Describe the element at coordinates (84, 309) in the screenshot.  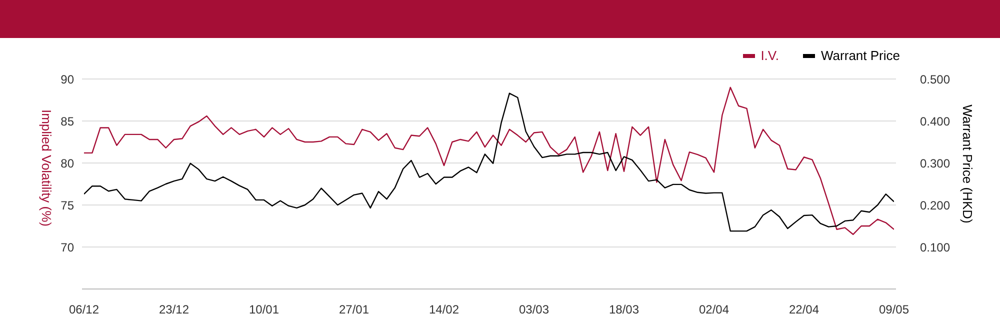
I see `x-tick-label: 06/12` at that location.